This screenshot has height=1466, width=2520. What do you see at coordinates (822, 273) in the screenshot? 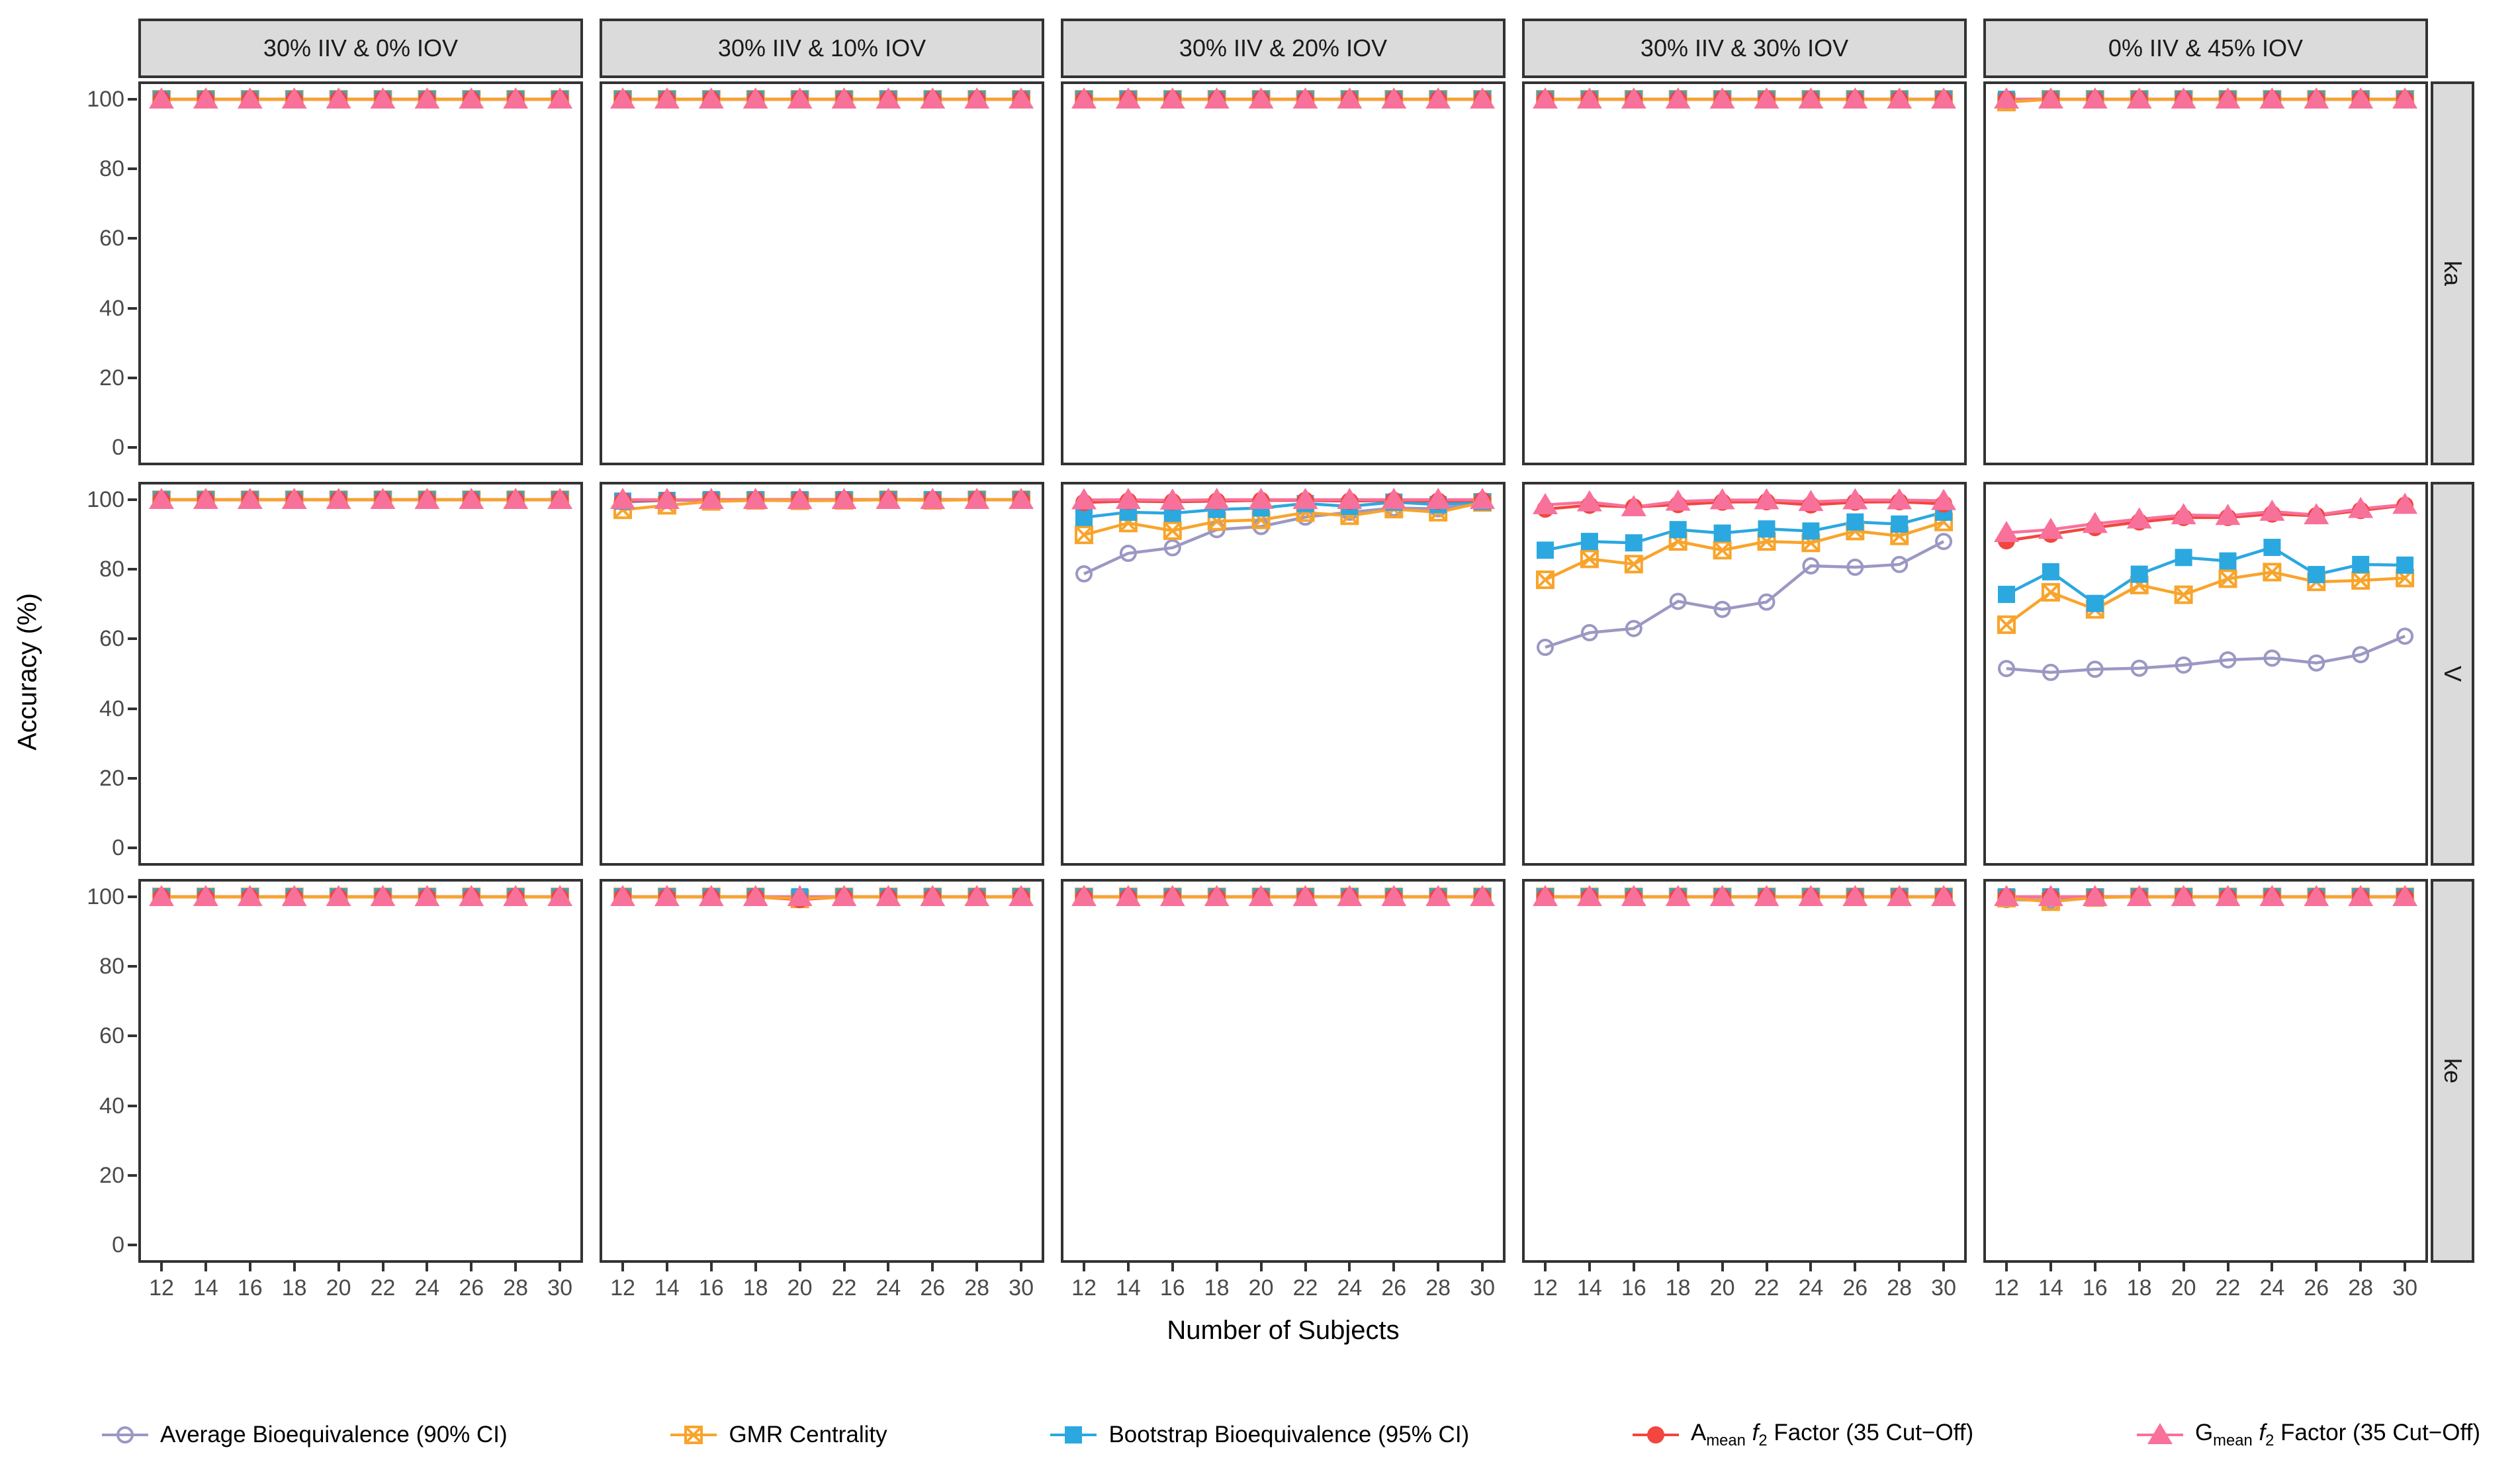
I see `panel-ka-col2` at bounding box center [822, 273].